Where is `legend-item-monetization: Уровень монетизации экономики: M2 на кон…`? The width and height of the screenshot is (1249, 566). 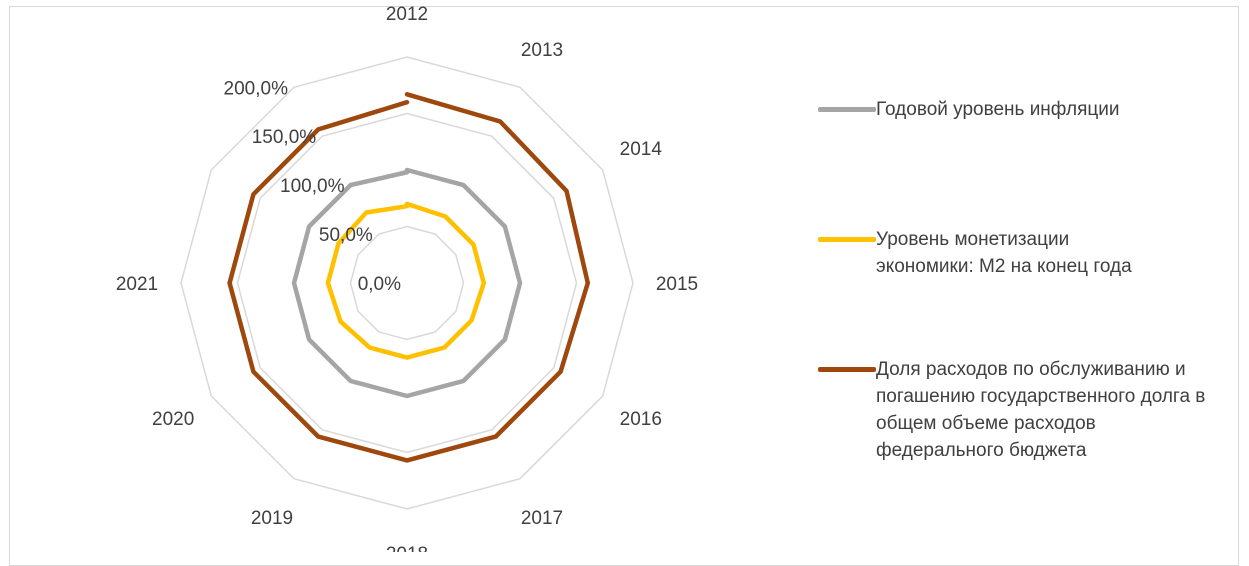
legend-item-monetization: Уровень монетизации экономики: M2 на кон… is located at coordinates (1028, 256).